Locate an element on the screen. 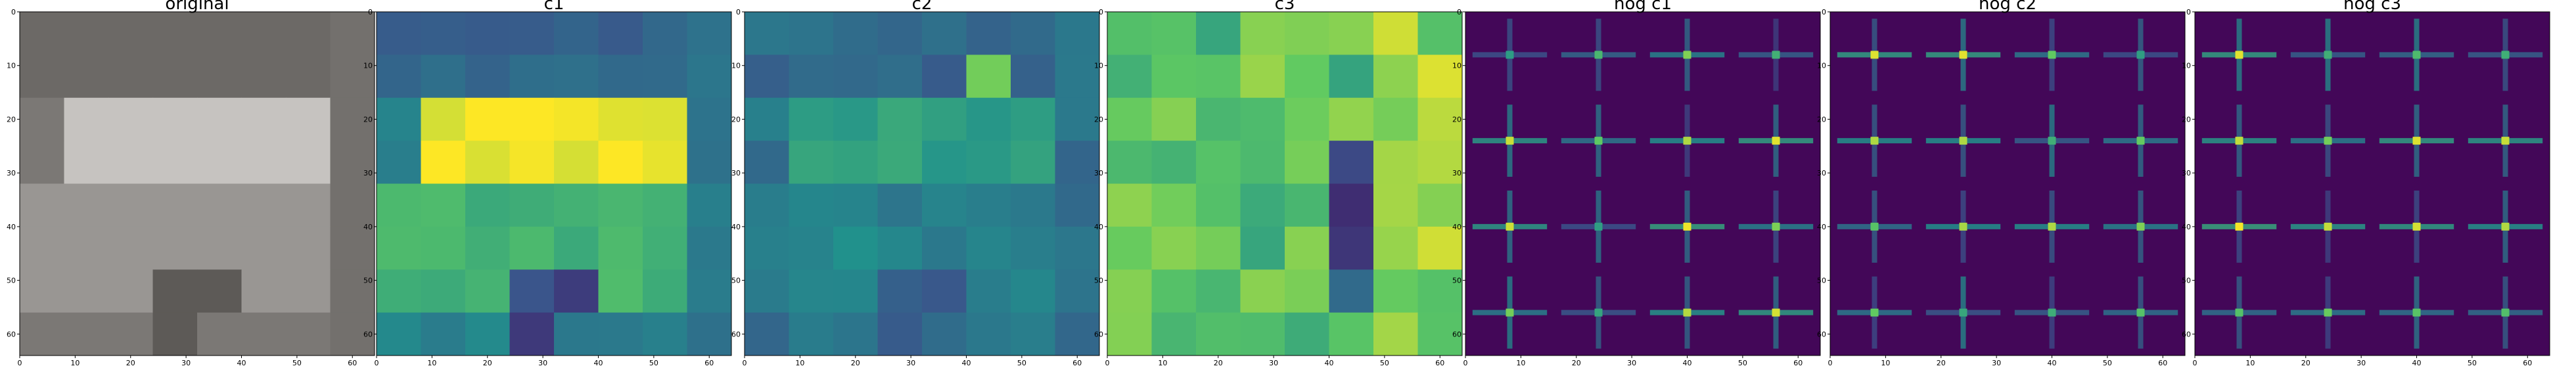 The width and height of the screenshot is (2576, 368). panel-4: c3 0 10 20 30 40 50 60 0 10 20 30 40 50 60 is located at coordinates (1278, 183).